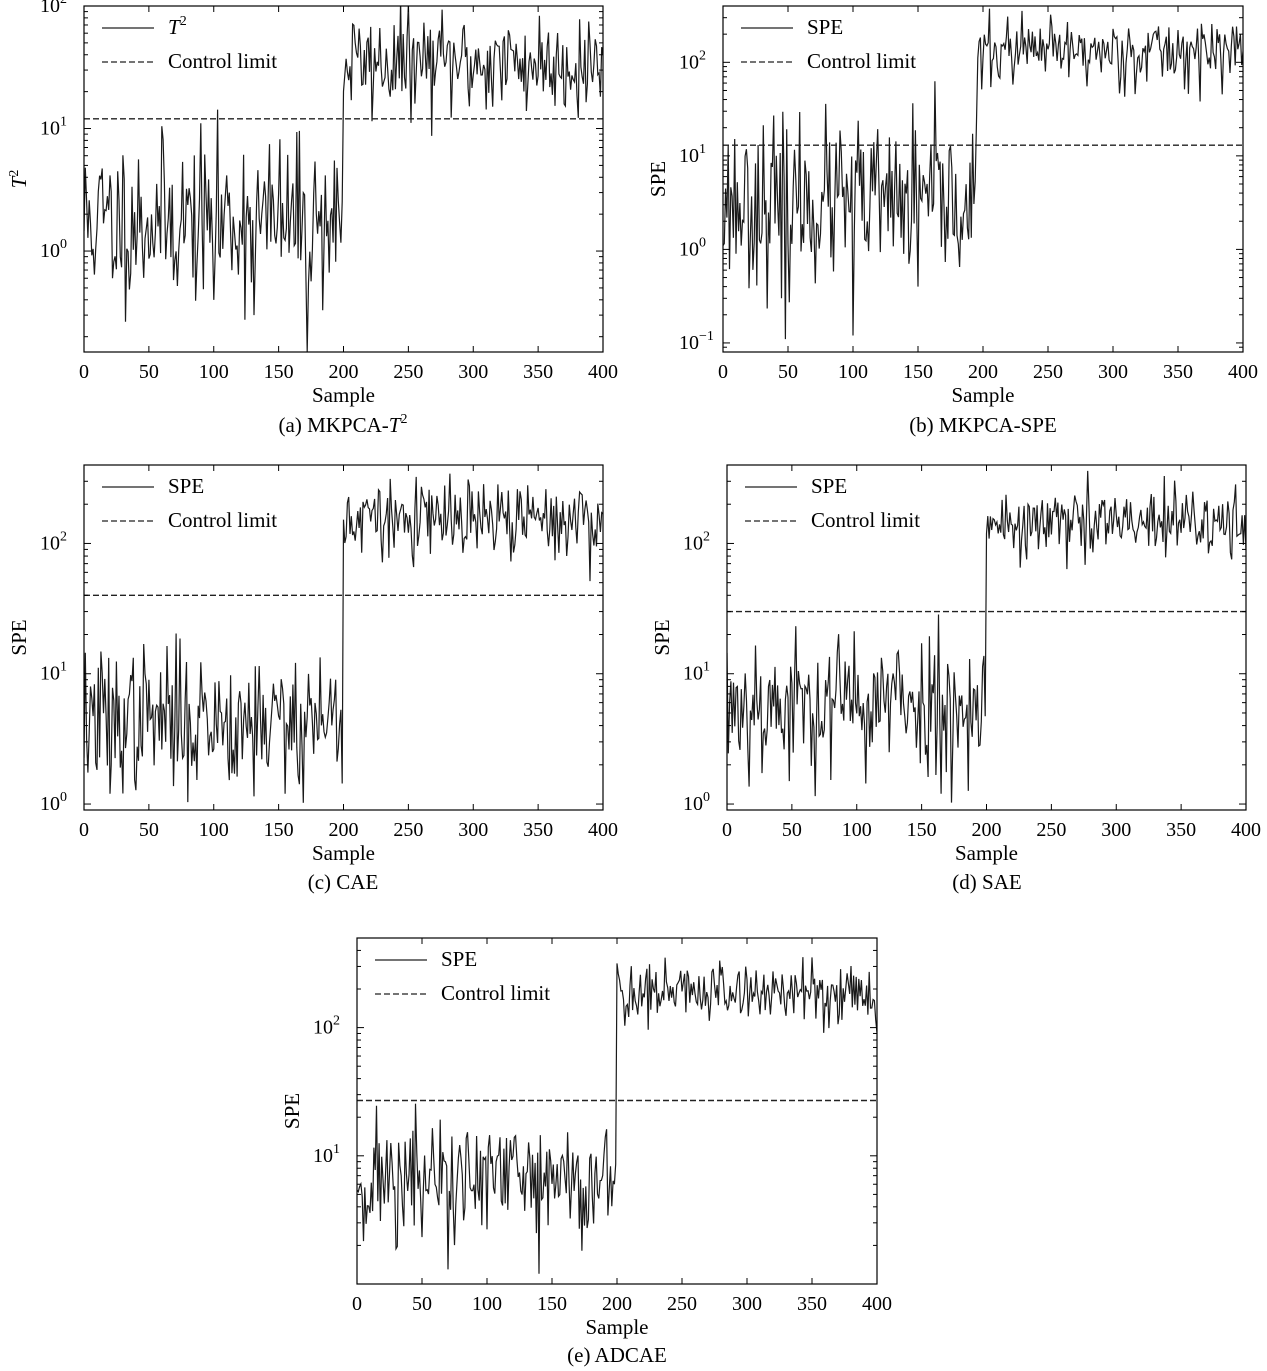 This screenshot has width=1267, height=1371. What do you see at coordinates (177, 26) in the screenshot?
I see `legend-label: T2` at bounding box center [177, 26].